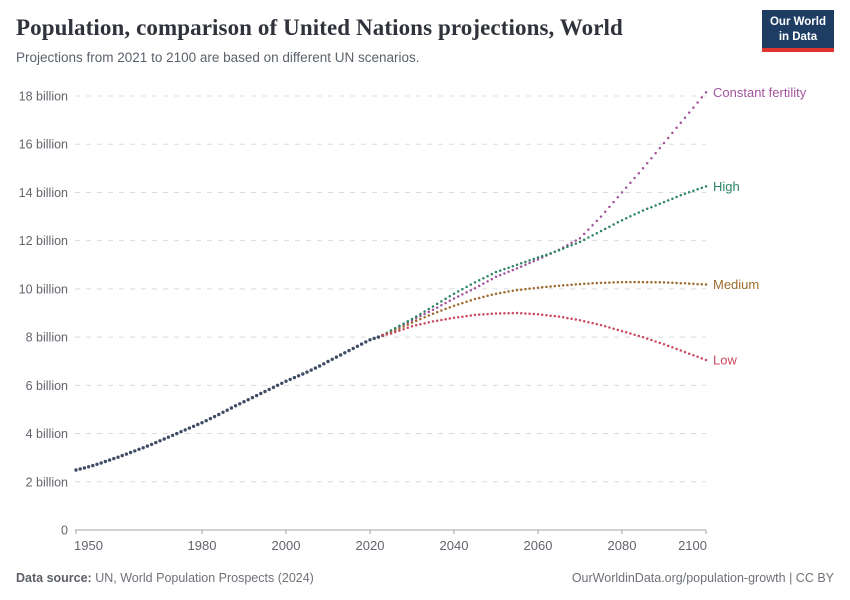 The width and height of the screenshot is (850, 600). What do you see at coordinates (544, 336) in the screenshot?
I see `series-low` at bounding box center [544, 336].